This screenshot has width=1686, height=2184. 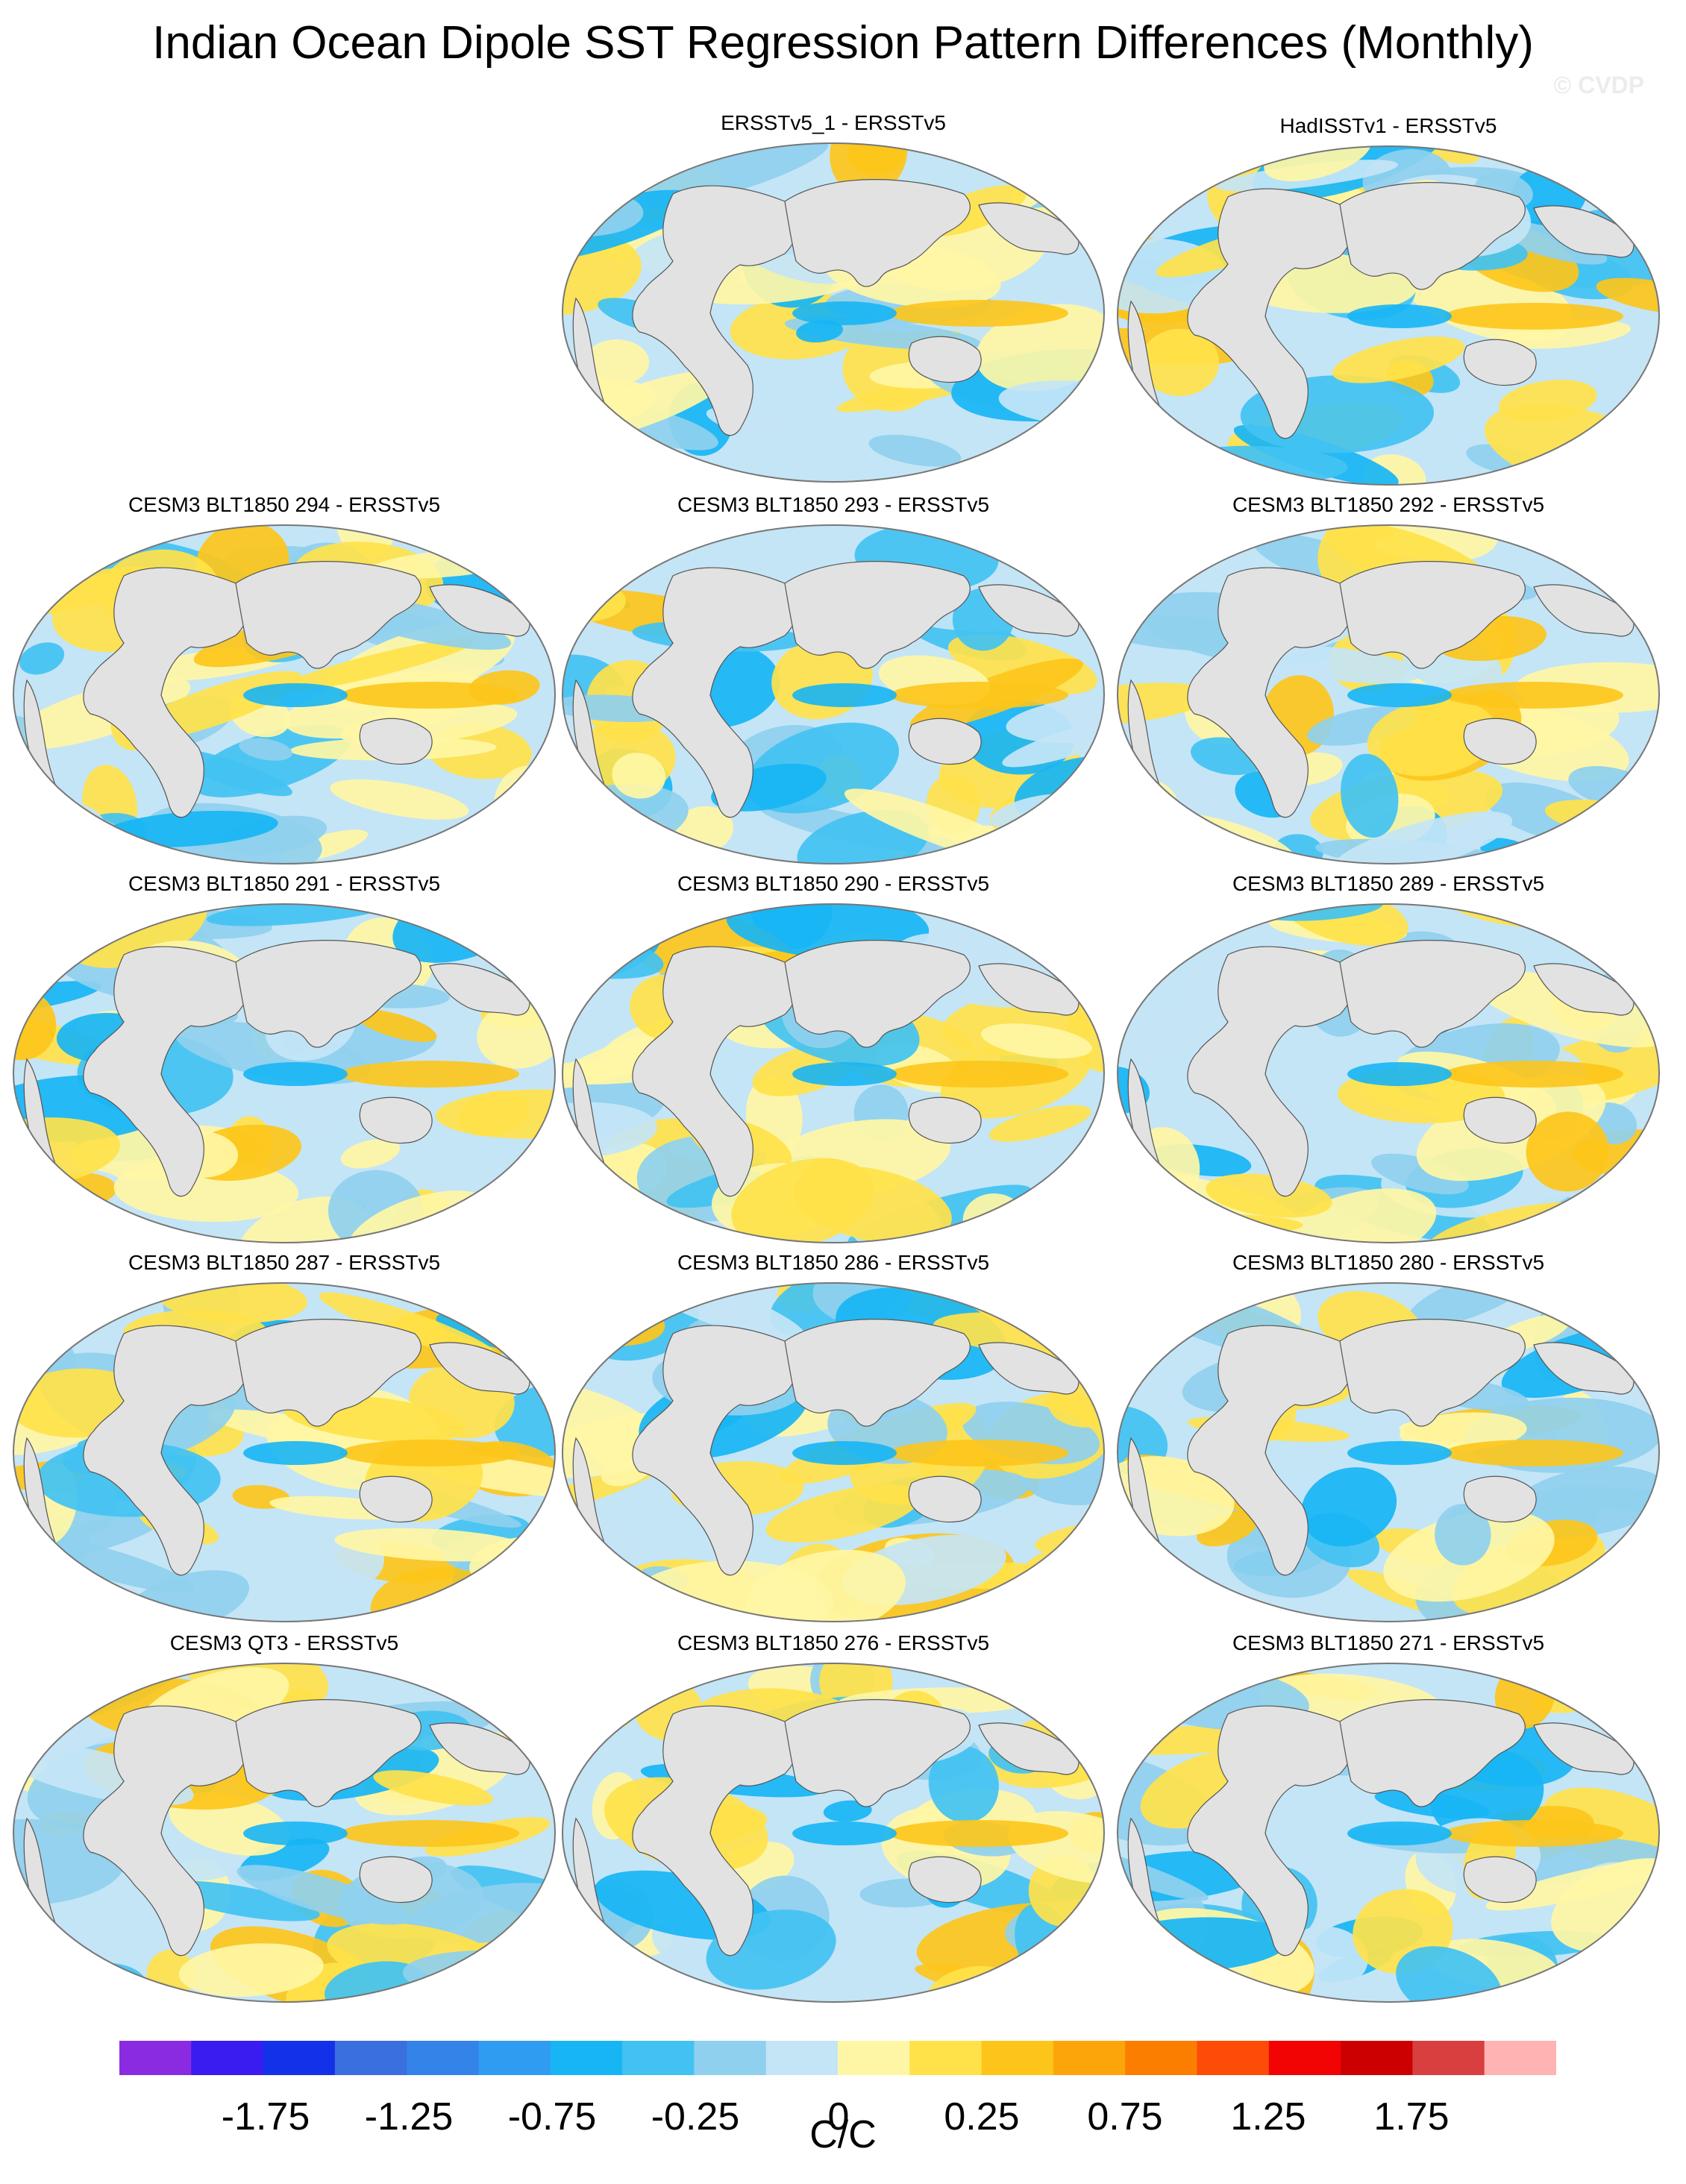 What do you see at coordinates (284, 1262) in the screenshot?
I see `panel-title: CESM3 BLT1850 287 - ERSSTv5` at bounding box center [284, 1262].